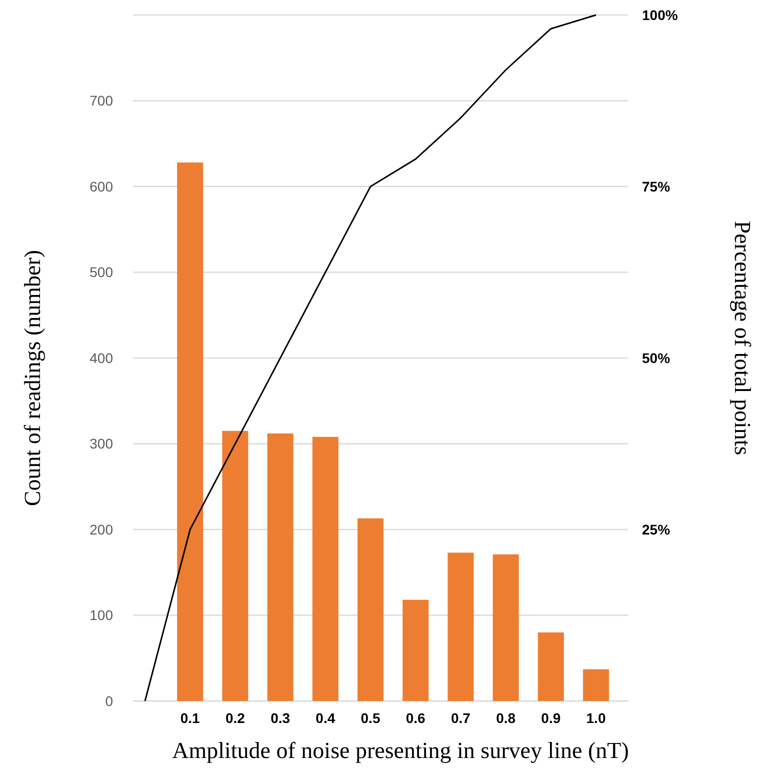 This screenshot has width=759, height=769. I want to click on y-axis-title: Count of readings (number), so click(32, 378).